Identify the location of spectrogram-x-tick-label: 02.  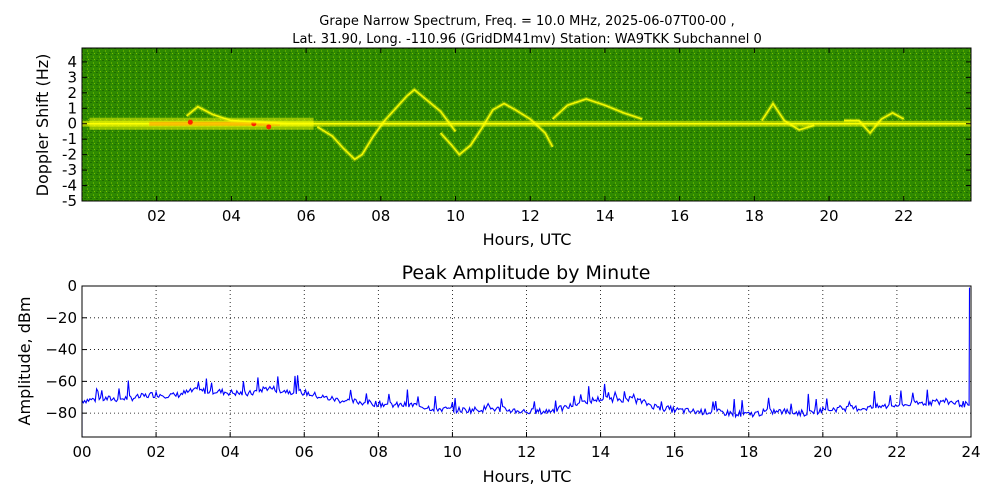
(156, 216).